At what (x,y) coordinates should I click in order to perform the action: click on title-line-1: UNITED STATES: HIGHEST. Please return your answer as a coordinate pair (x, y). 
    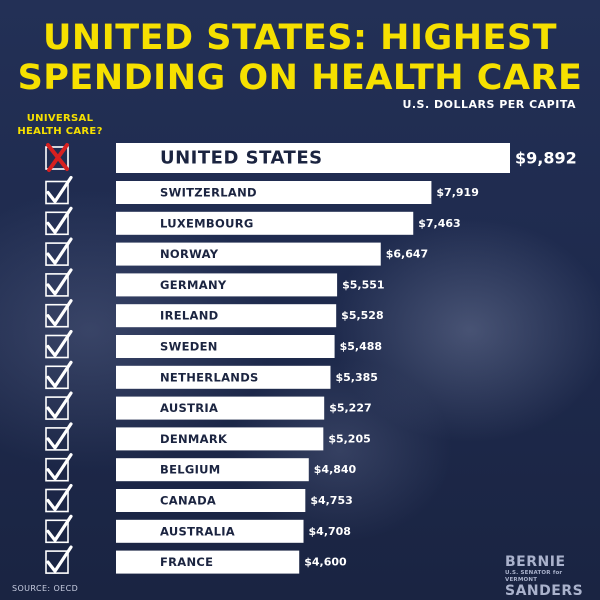
    Looking at the image, I should click on (300, 38).